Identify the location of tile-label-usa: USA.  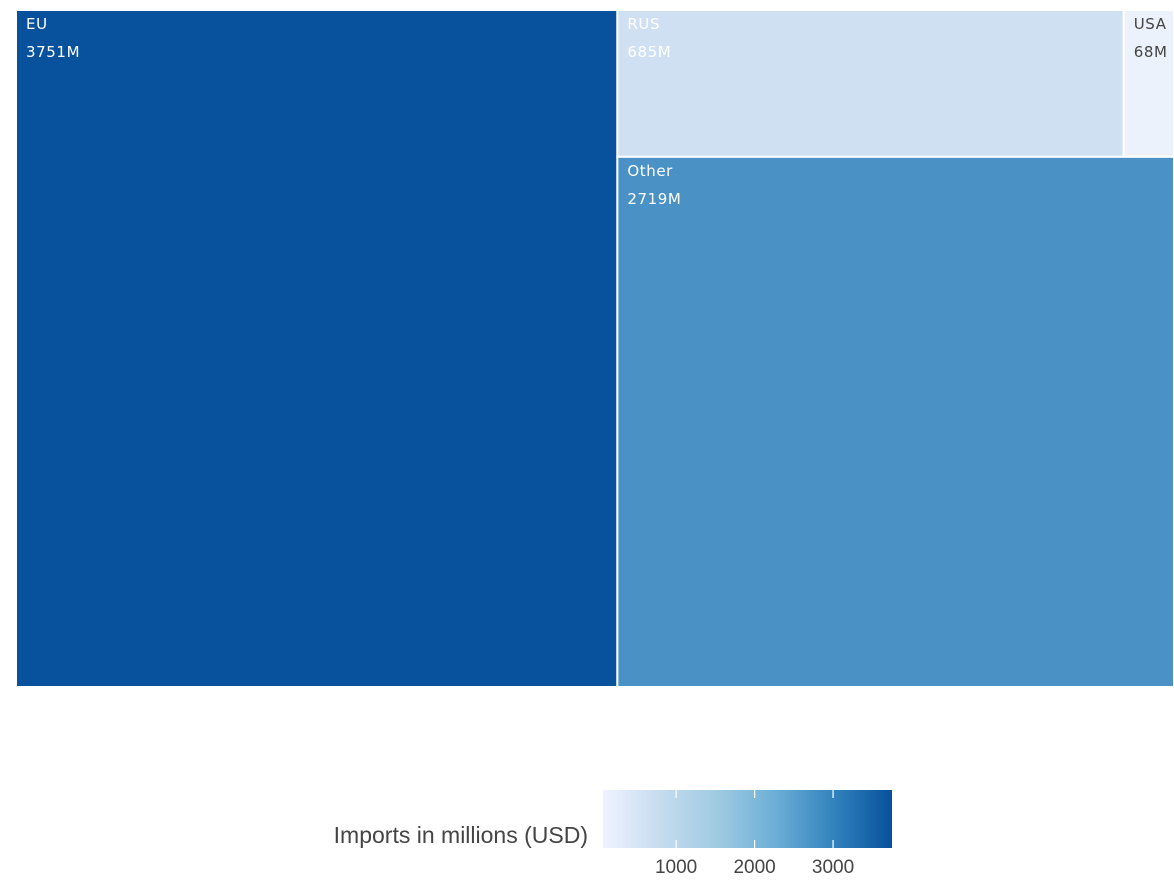
(1150, 24).